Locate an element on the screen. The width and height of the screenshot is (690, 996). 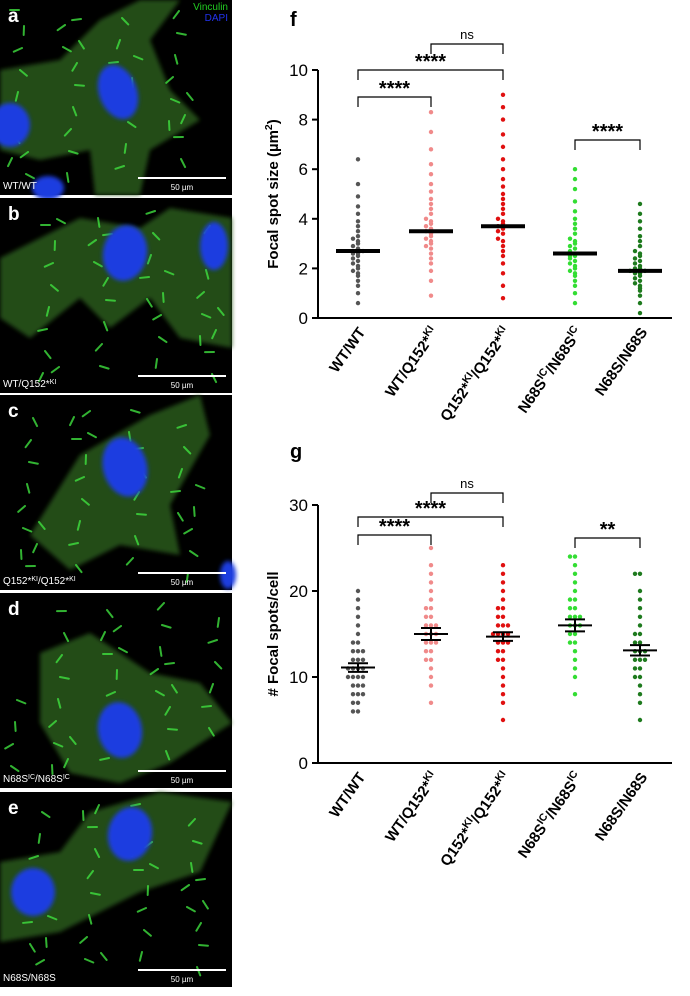
significance-label: ** is located at coordinates (608, 530).